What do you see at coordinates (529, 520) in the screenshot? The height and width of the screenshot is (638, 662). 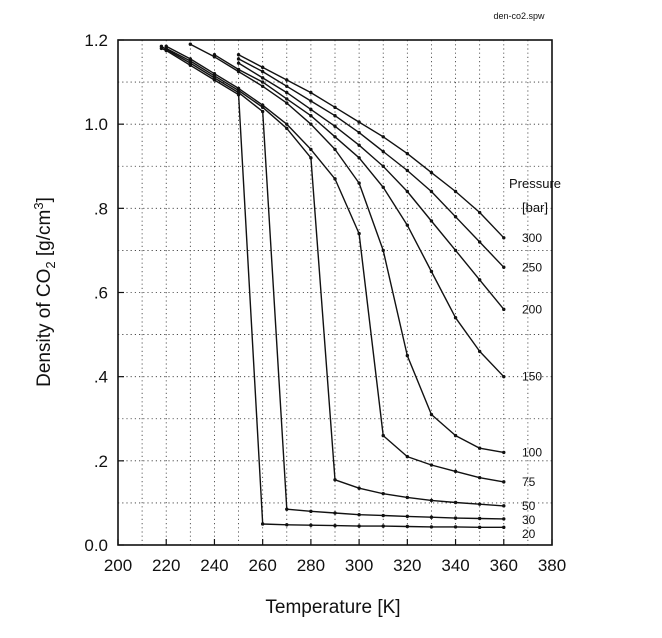 I see `series-label-30: 30` at bounding box center [529, 520].